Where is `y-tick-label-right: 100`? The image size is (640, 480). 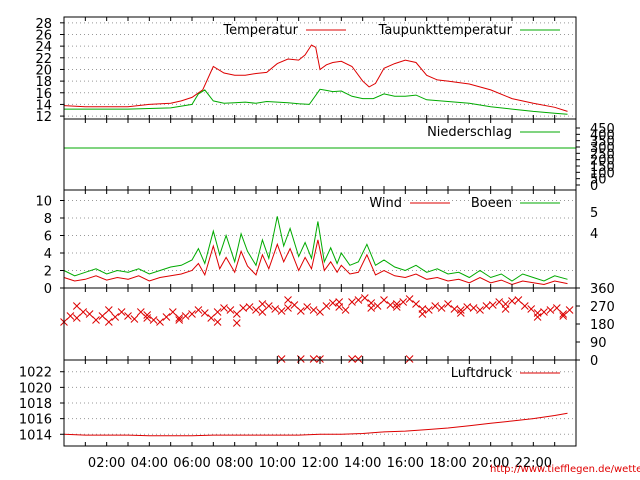 y-tick-label-right: 100 is located at coordinates (602, 173).